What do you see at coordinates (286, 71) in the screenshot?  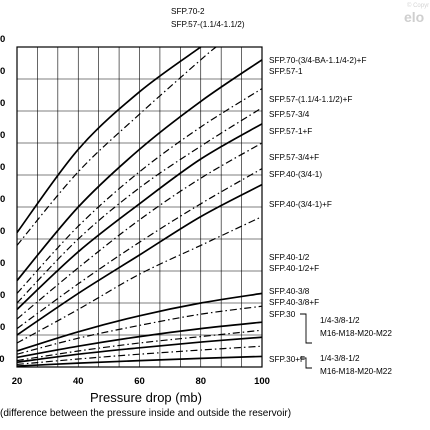 I see `series-label-sfp-57-1: SFP.57-1` at bounding box center [286, 71].